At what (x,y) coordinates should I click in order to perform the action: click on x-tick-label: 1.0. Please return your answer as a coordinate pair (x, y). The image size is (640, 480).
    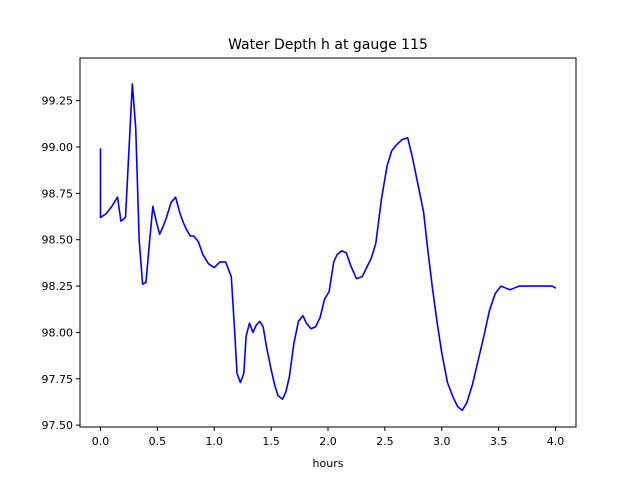
    Looking at the image, I should click on (214, 441).